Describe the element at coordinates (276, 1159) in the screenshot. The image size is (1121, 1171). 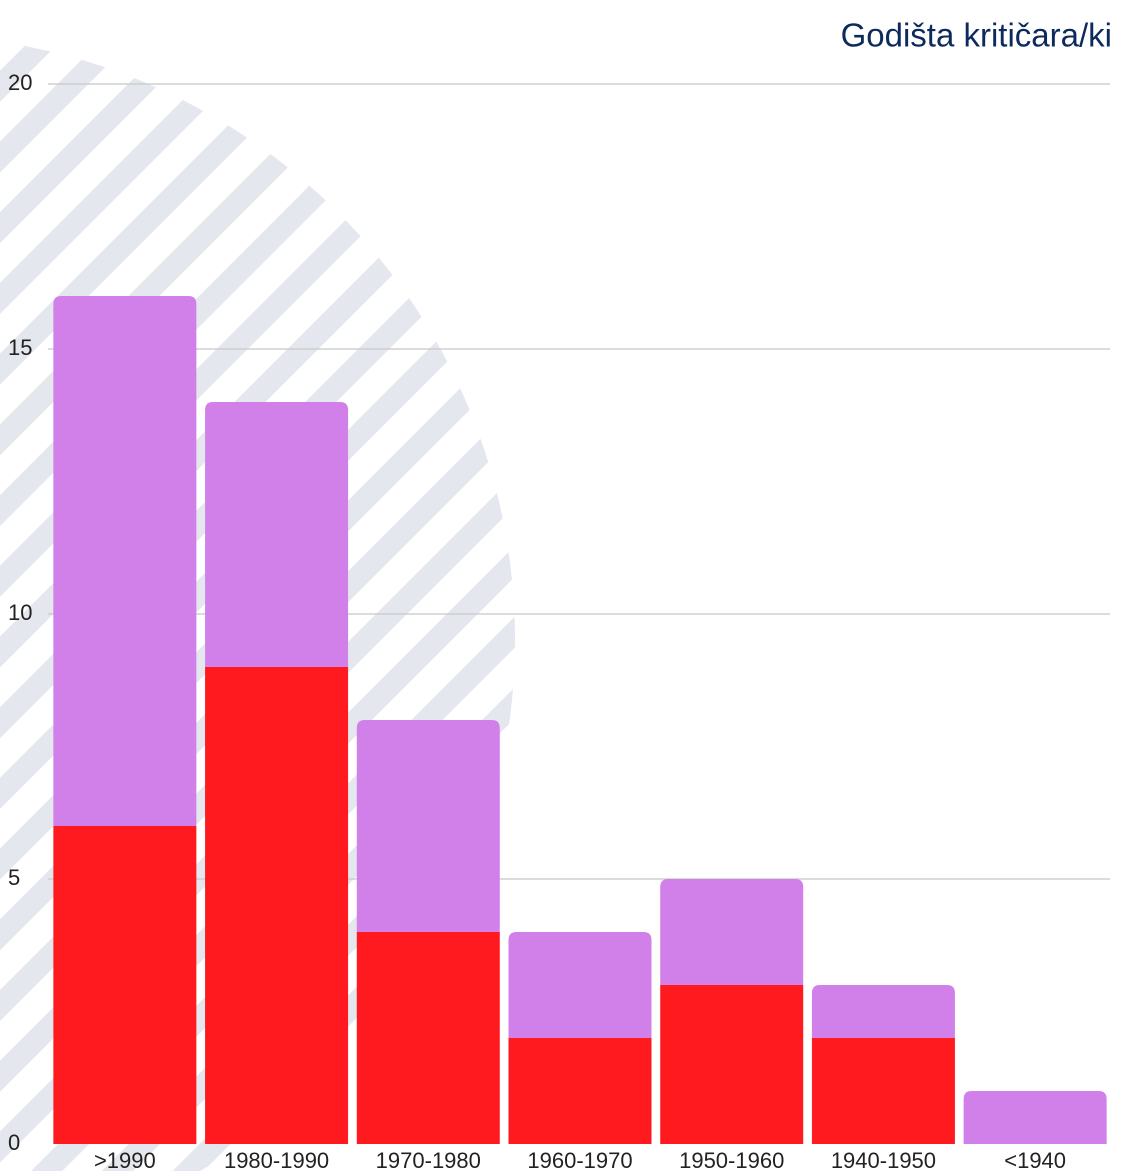
I see `x-tick-label: 1980-1990` at that location.